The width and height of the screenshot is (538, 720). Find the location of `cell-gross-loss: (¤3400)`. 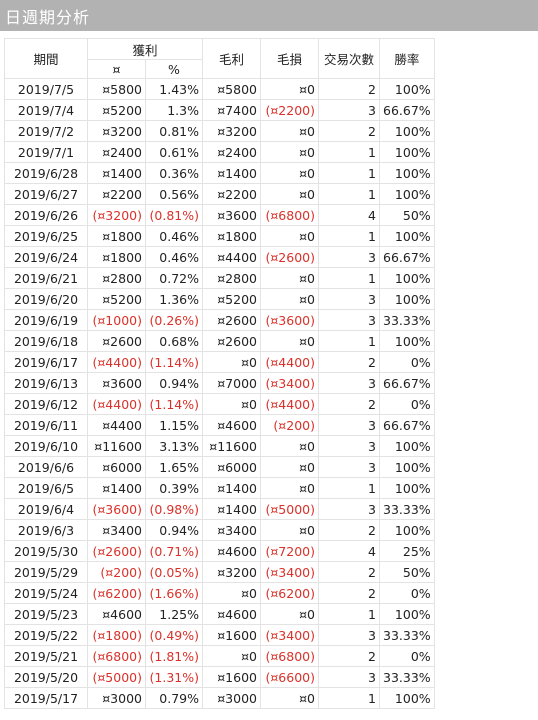

cell-gross-loss: (¤3400) is located at coordinates (289, 572).